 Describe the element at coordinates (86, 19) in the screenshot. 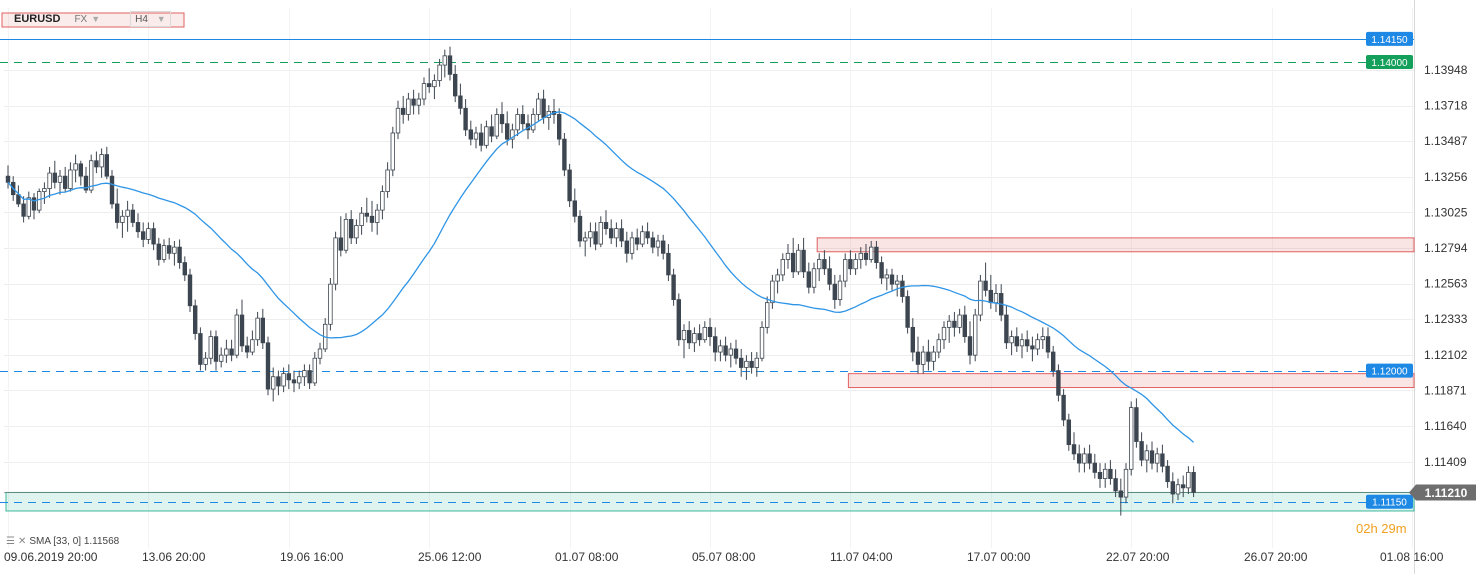

I see `symbol-header: EURUSD FX ▼ H4 ▼` at that location.